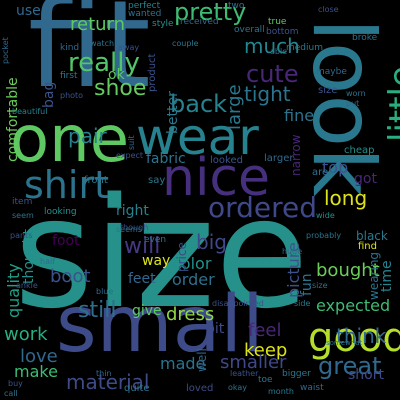 This screenshot has width=400, height=400. I want to click on word-month: month, so click(281, 391).